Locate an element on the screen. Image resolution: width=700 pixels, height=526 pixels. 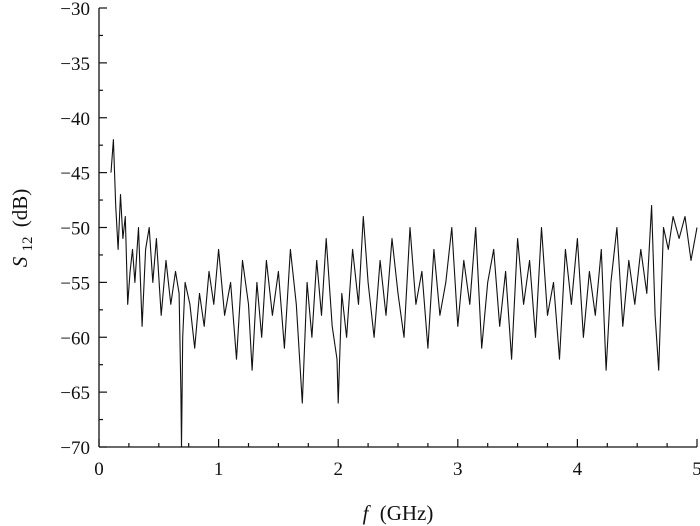
x-axis-unit: (GHz) is located at coordinates (407, 513).